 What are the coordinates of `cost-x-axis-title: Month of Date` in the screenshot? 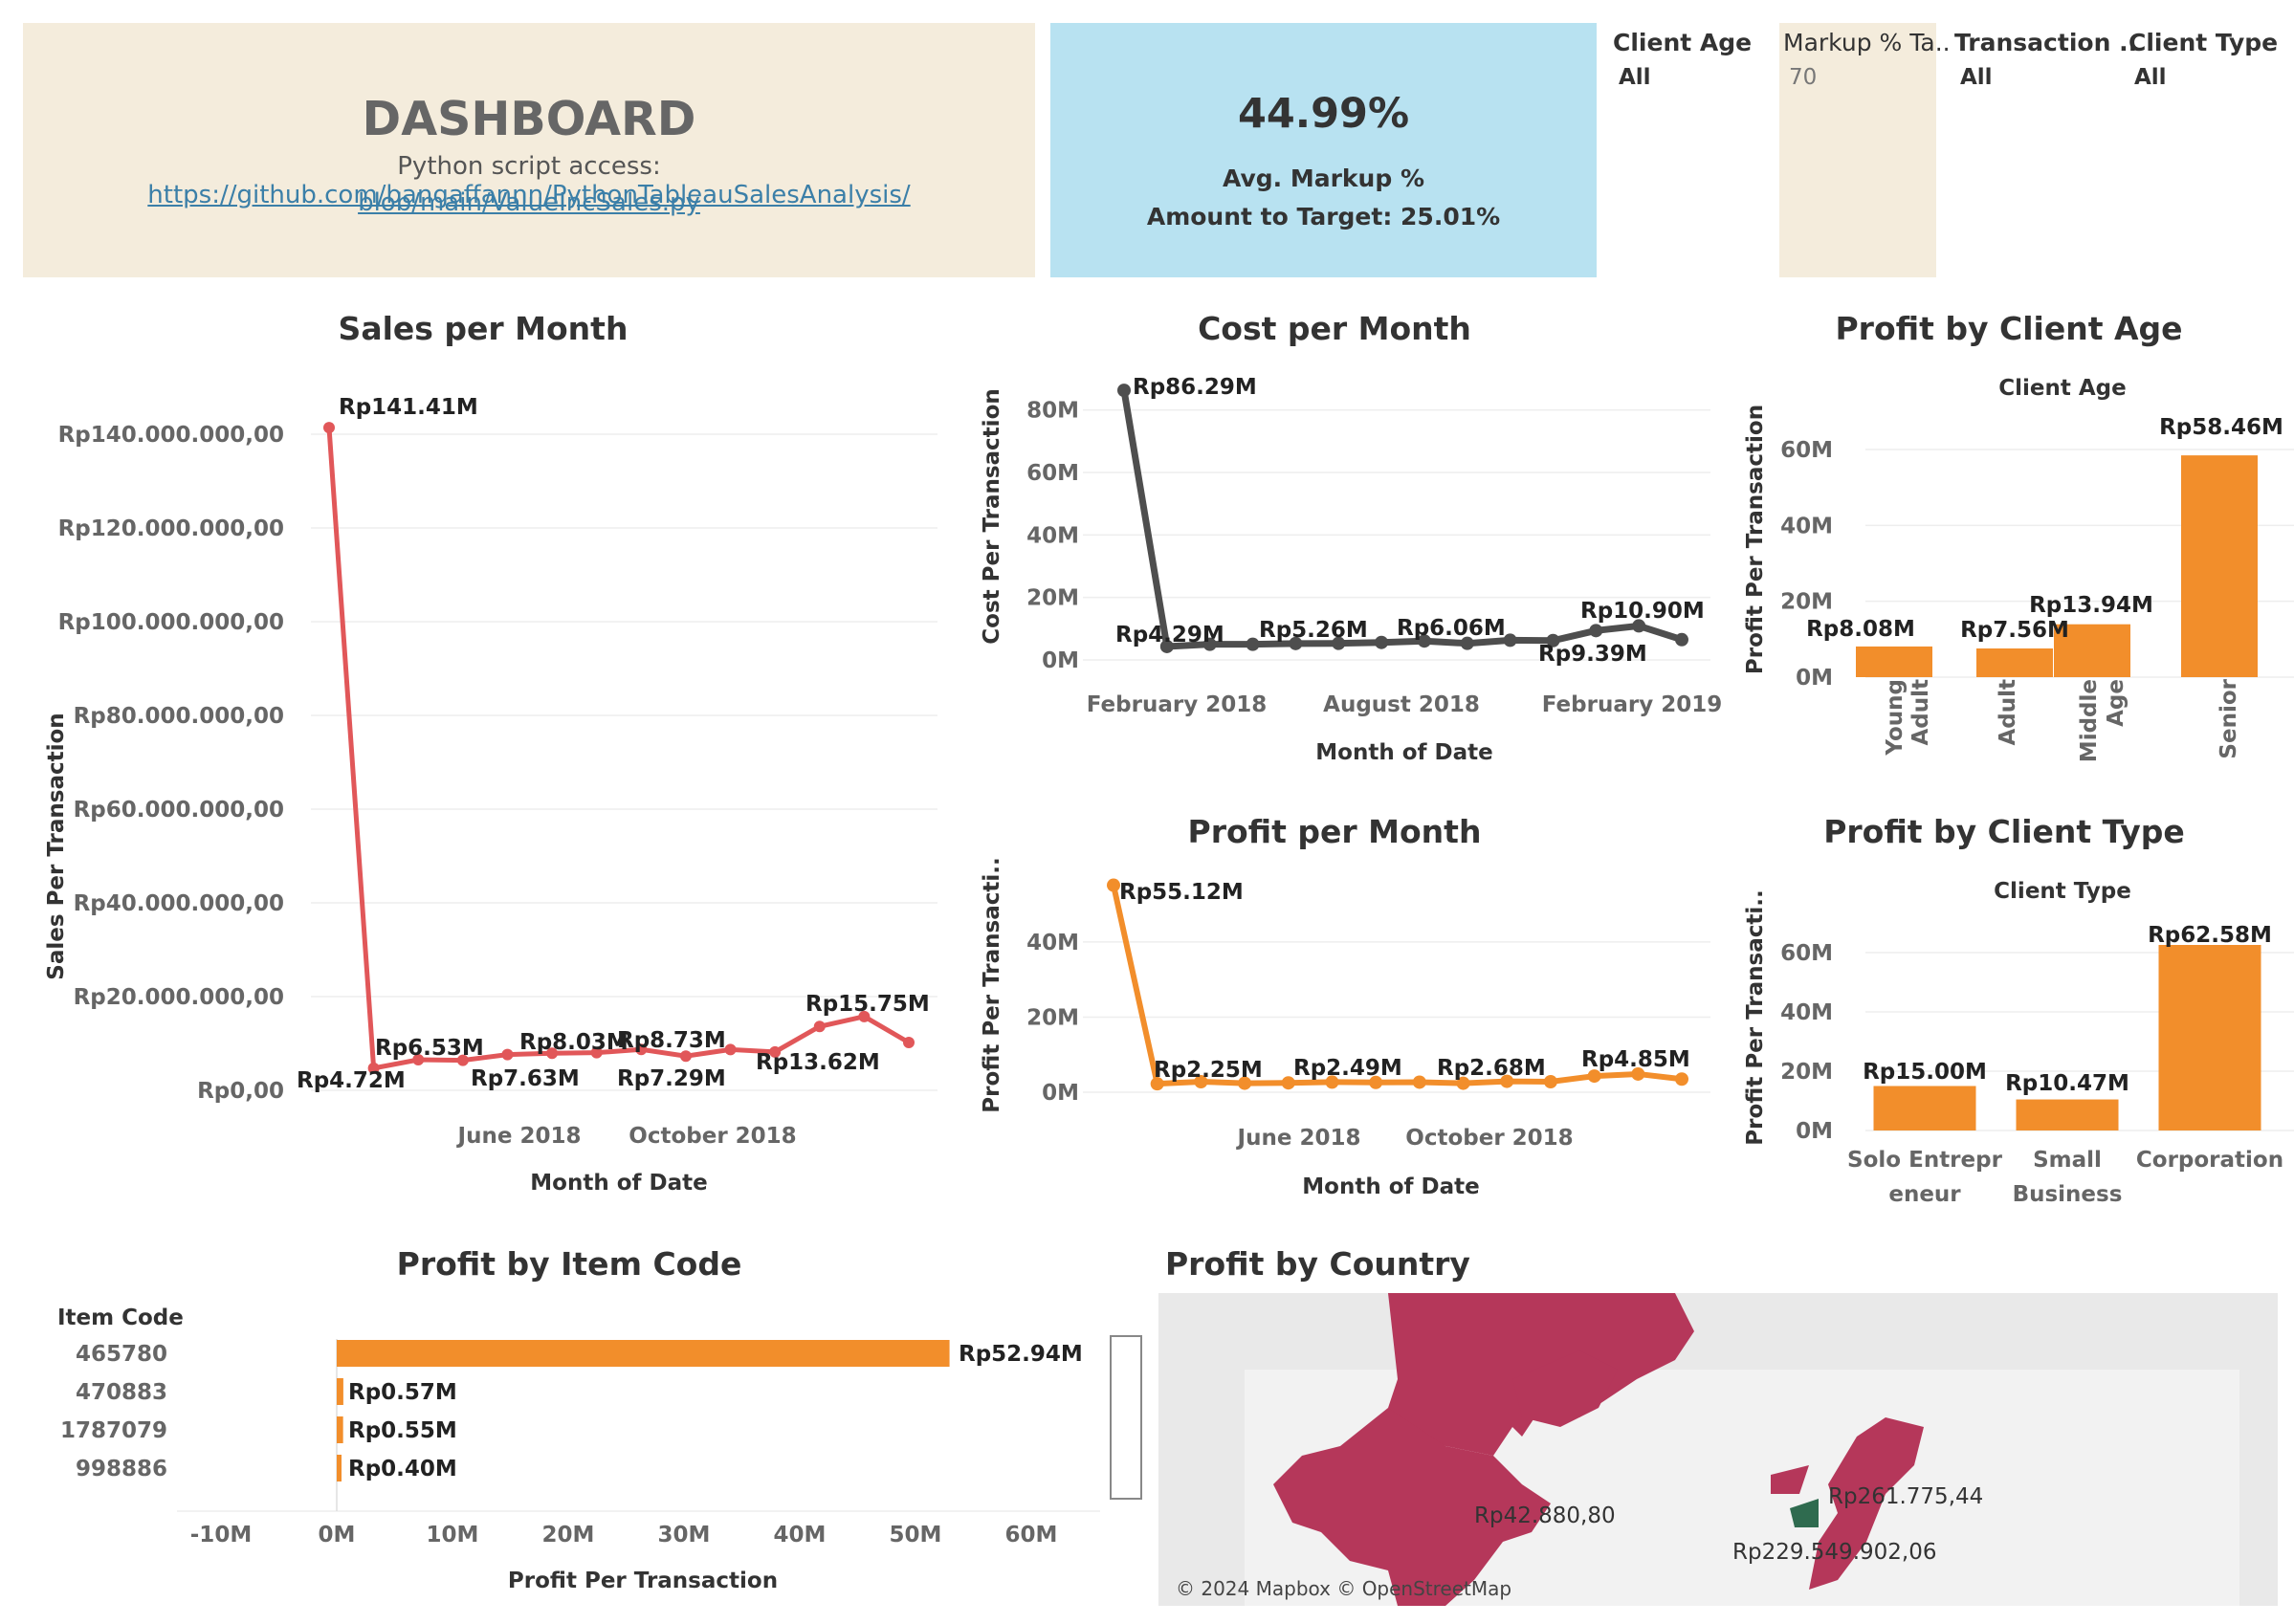 It's located at (1403, 753).